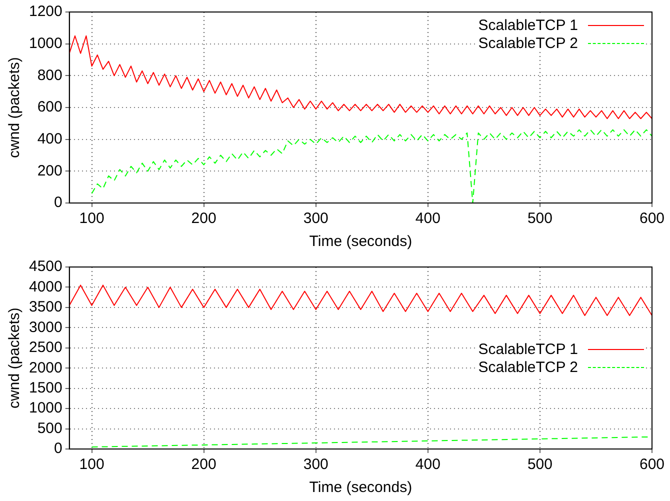 This screenshot has width=670, height=501. Describe the element at coordinates (45, 367) in the screenshot. I see `y-tick-label: 2000` at that location.